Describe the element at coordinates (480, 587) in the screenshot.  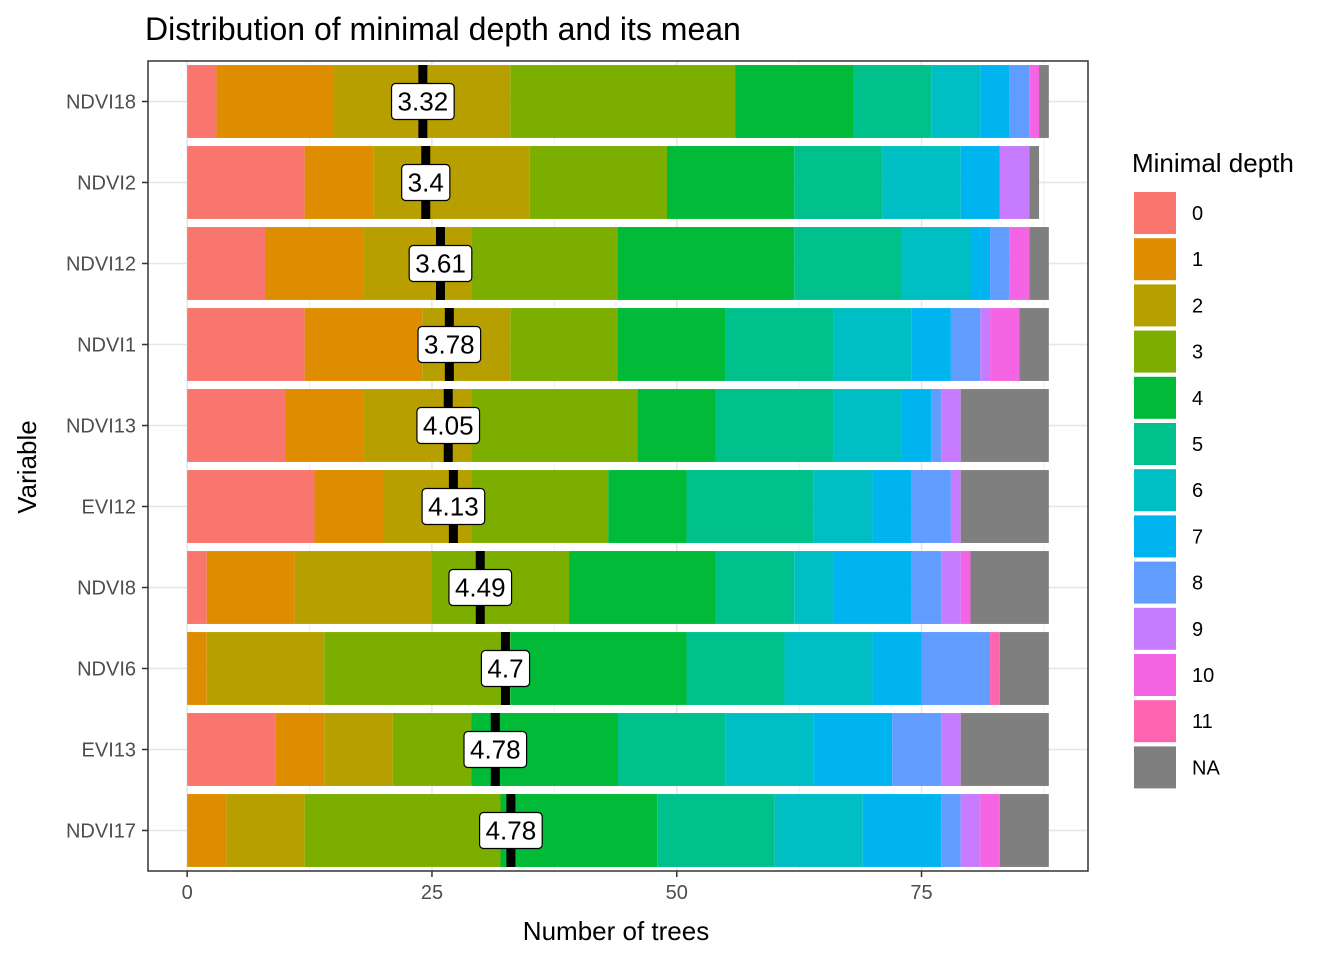
I see `mean-marker-ndvi8: 4.49` at that location.